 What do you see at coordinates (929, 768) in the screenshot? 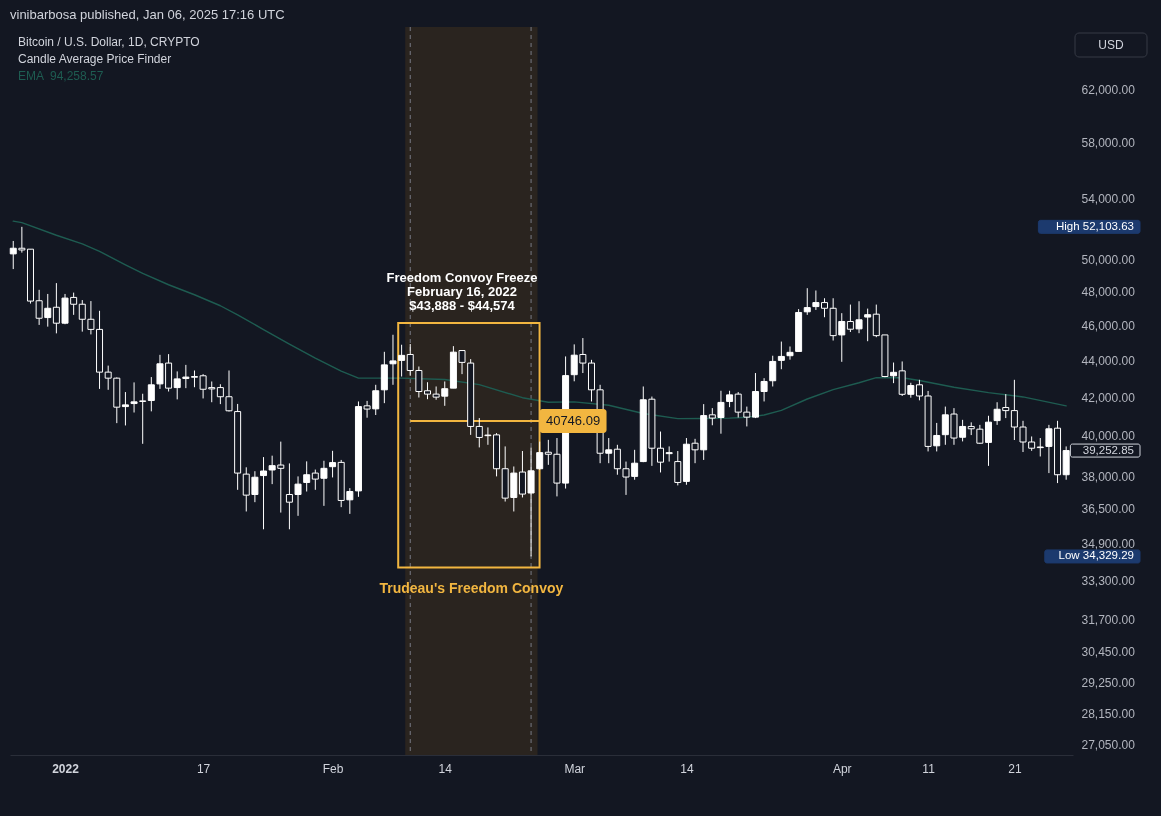
I see `x-tick-label: 11` at bounding box center [929, 768].